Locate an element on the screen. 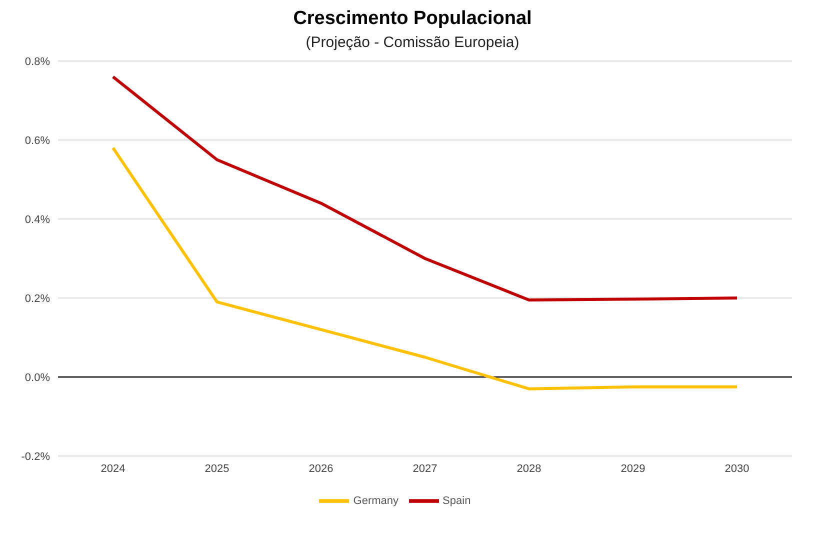 This screenshot has width=825, height=535. x-tick-label: 2029 is located at coordinates (633, 468).